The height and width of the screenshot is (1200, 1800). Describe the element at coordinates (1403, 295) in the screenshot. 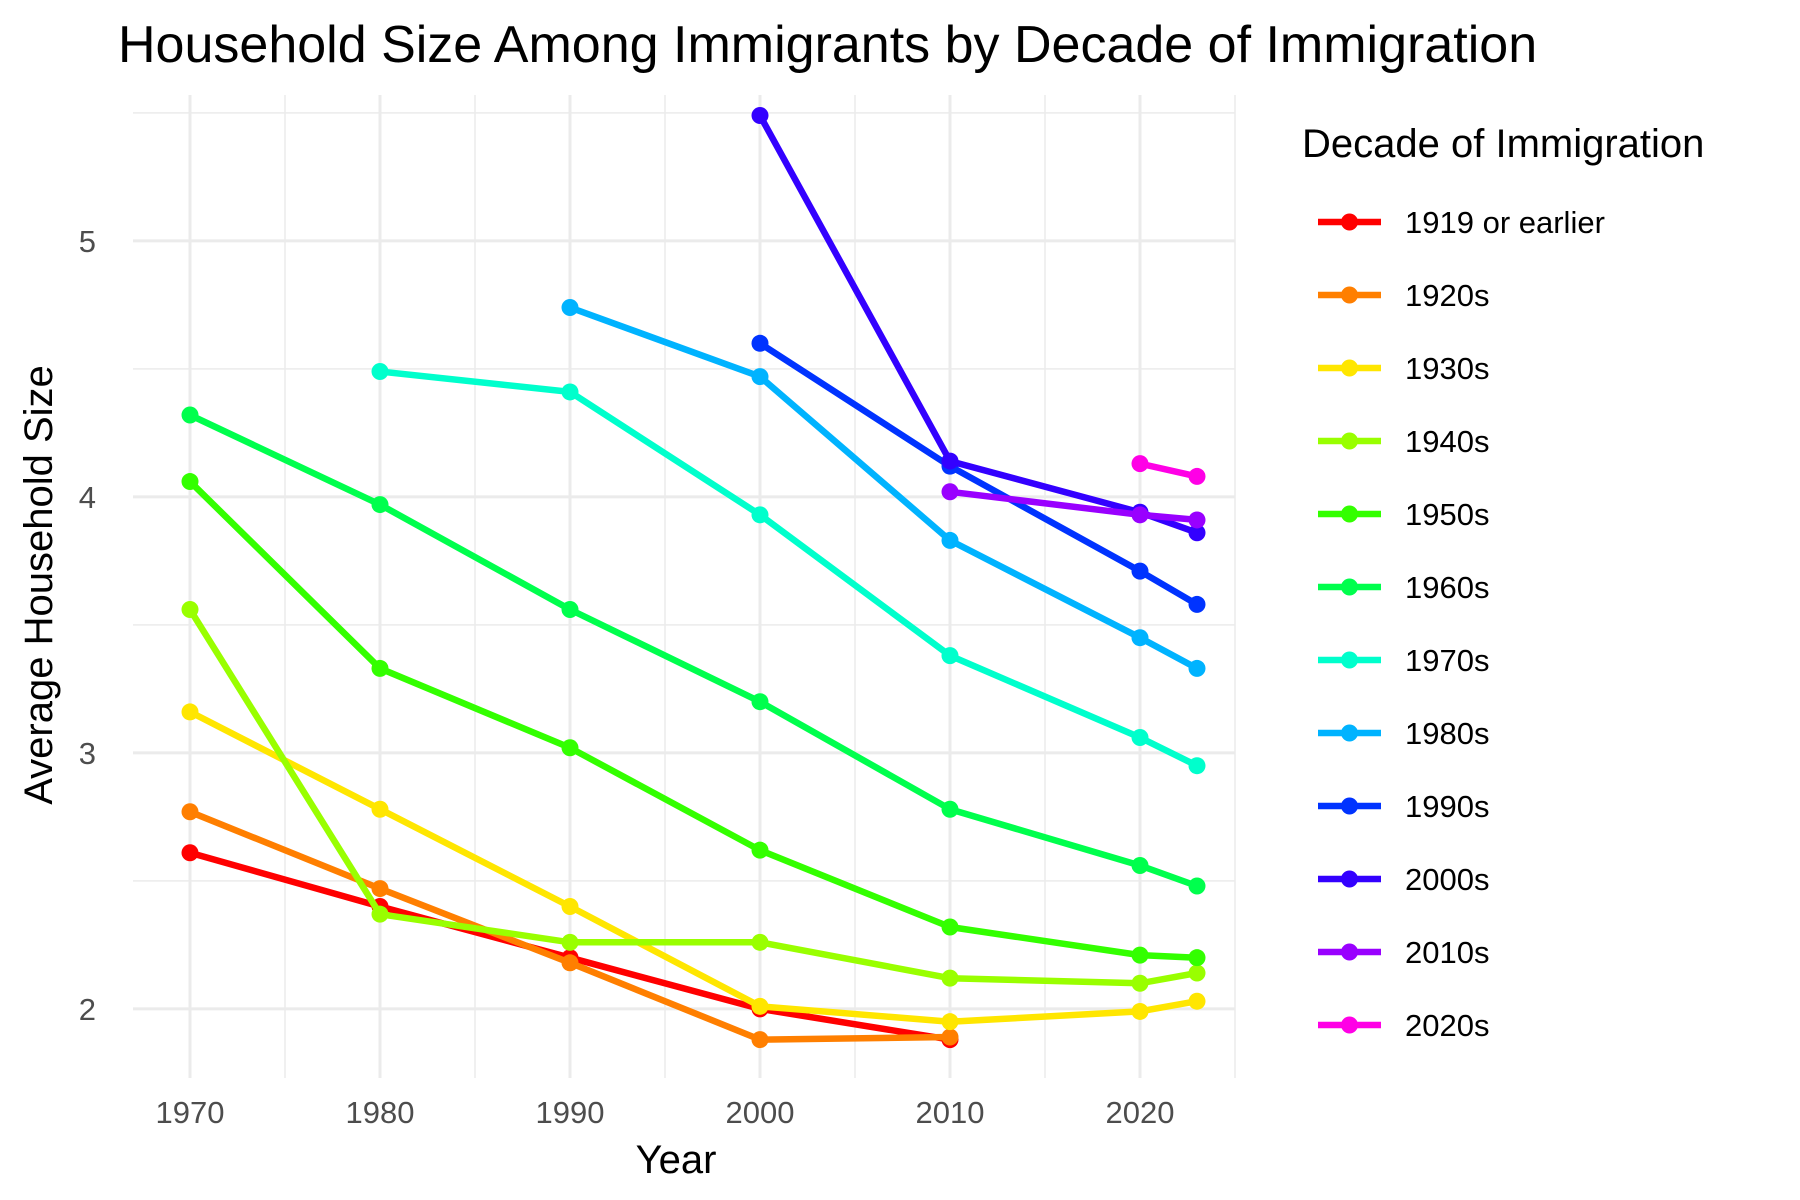

I see `legend-item: 1920s` at that location.